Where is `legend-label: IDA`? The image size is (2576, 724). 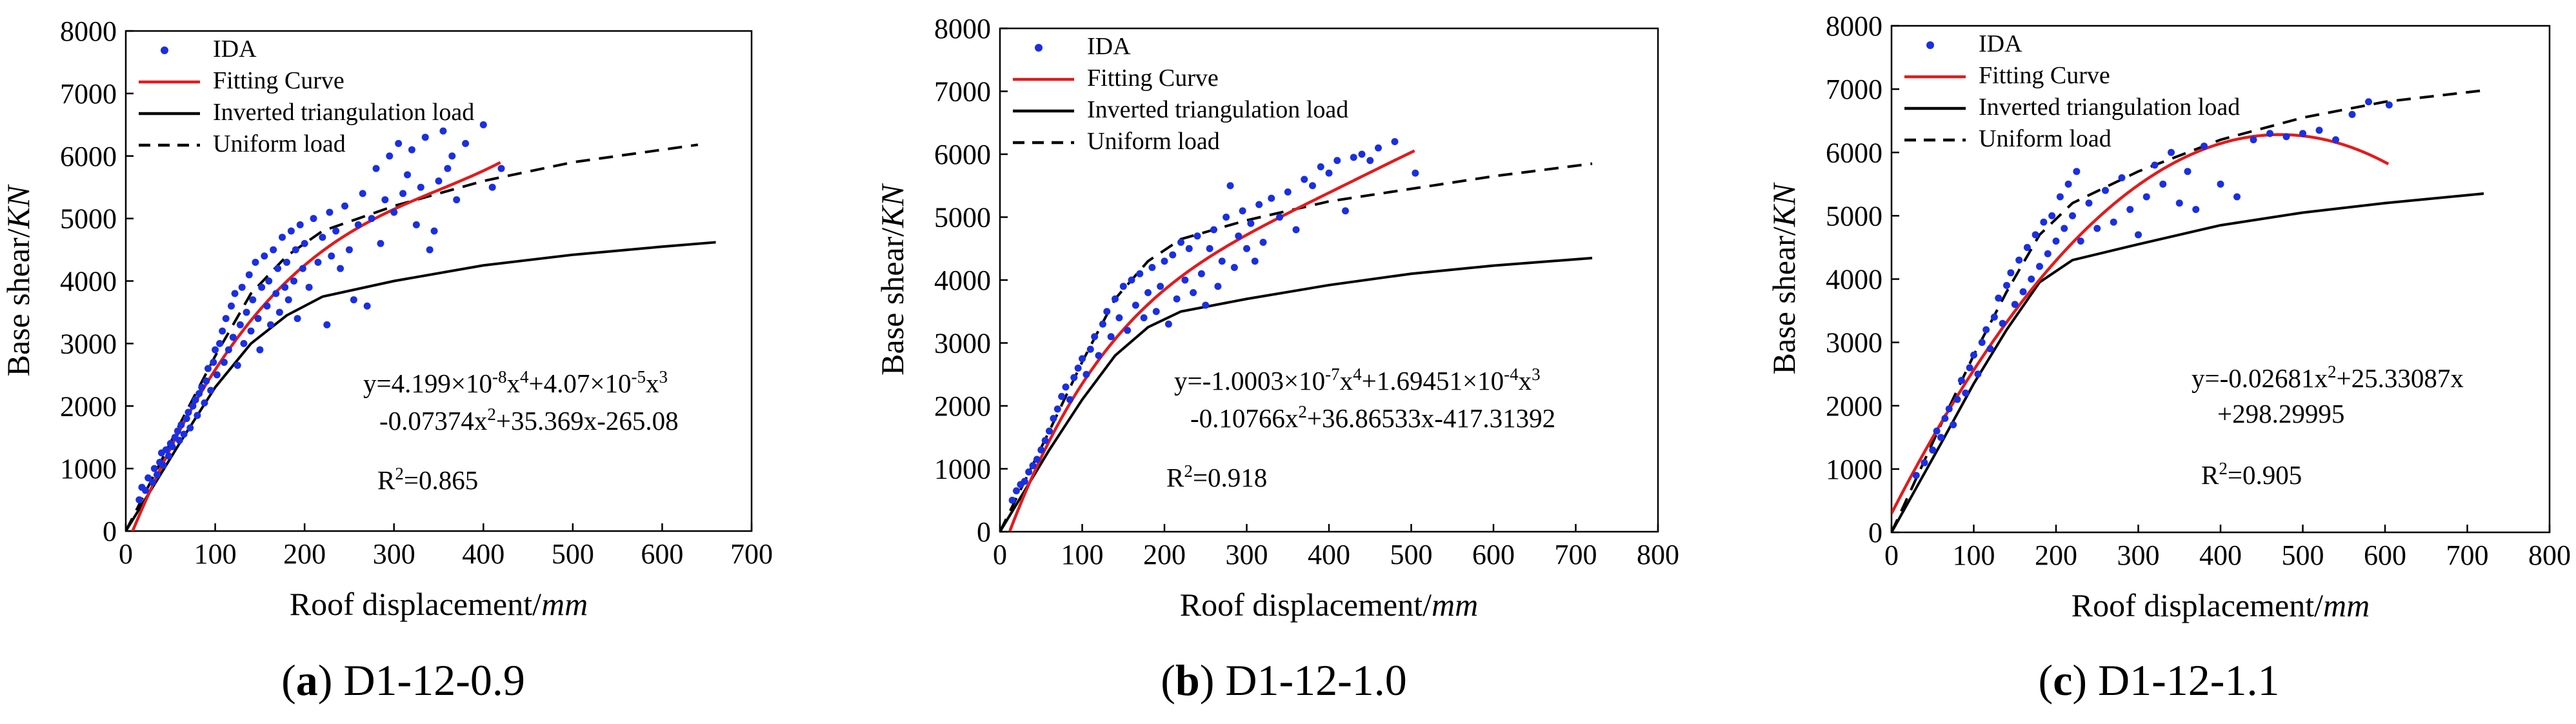
legend-label: IDA is located at coordinates (2000, 43).